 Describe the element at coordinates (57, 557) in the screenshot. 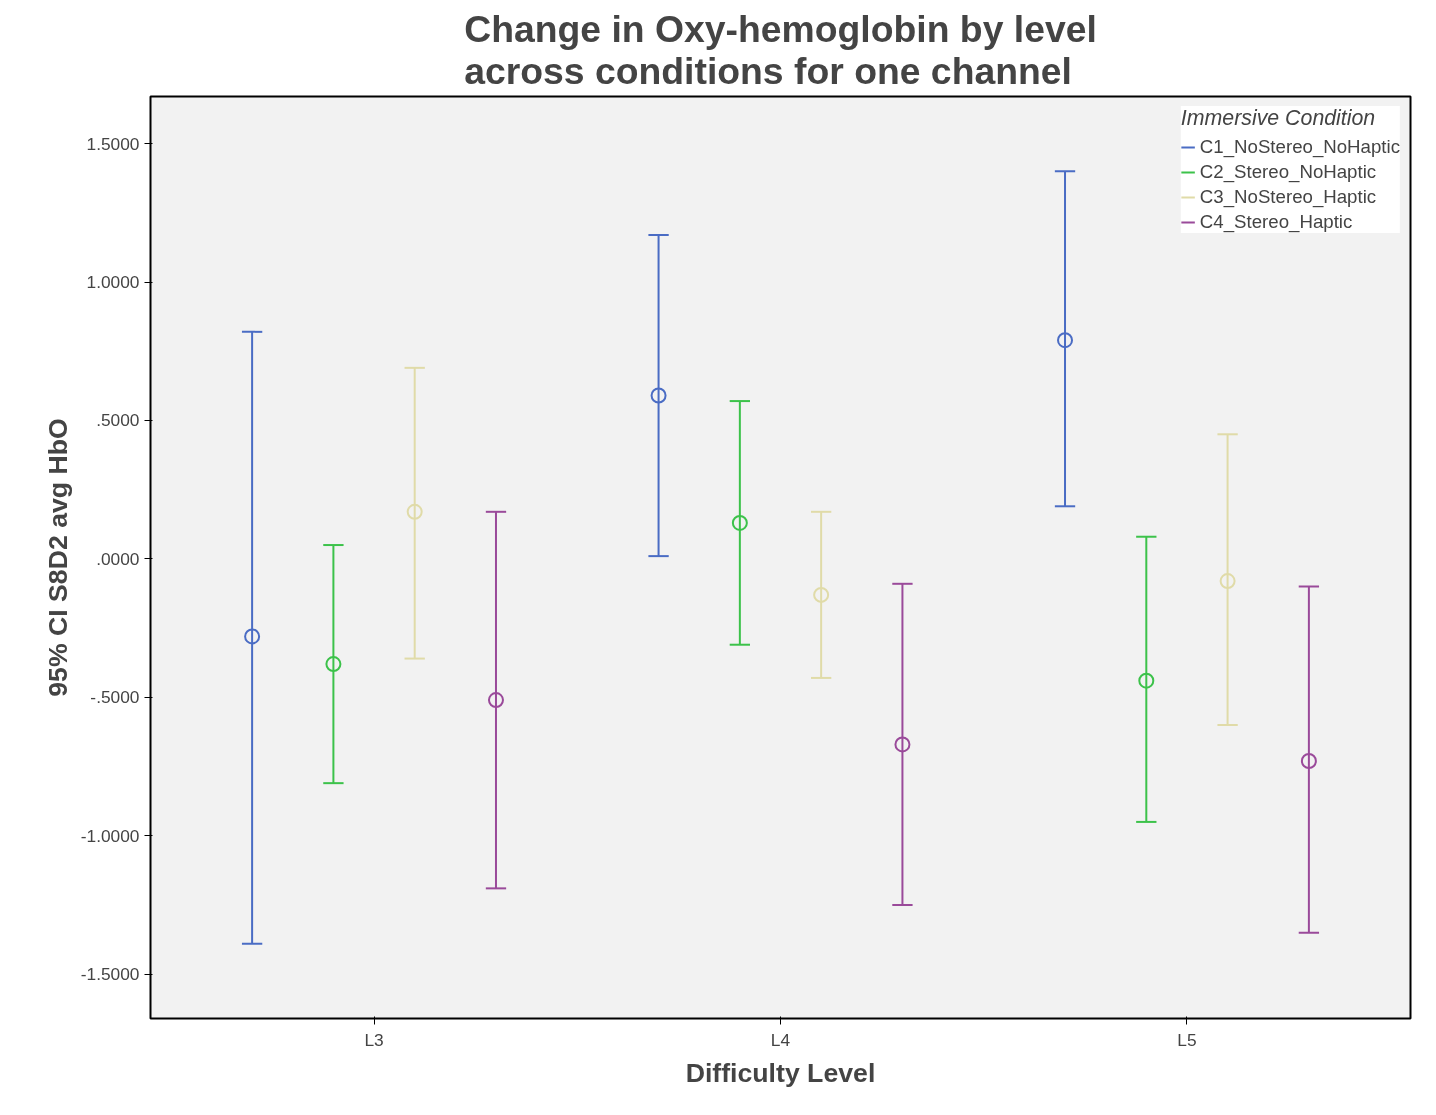

I see `y-axis-title: 95% CI S8D2 avg HbO` at that location.